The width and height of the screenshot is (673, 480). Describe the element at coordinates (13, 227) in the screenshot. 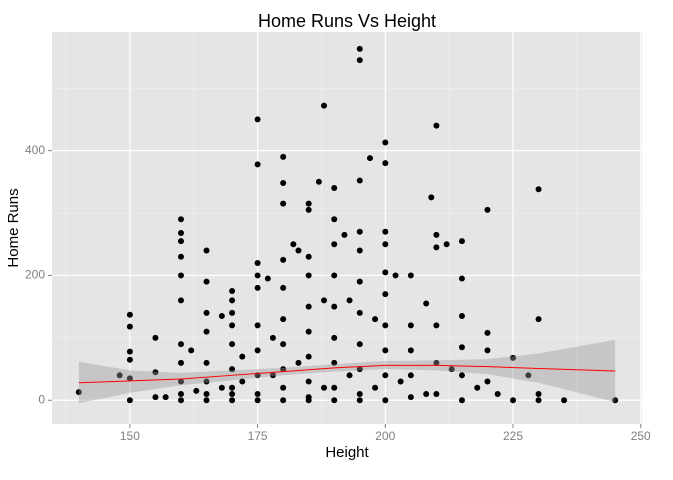

I see `y-axis-label: Home Runs` at that location.